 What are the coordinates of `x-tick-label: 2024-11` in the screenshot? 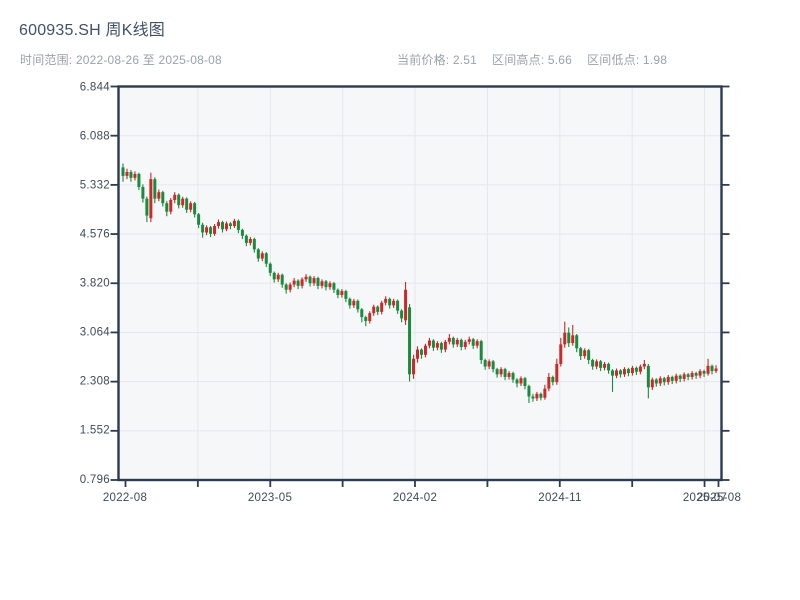 It's located at (559, 498).